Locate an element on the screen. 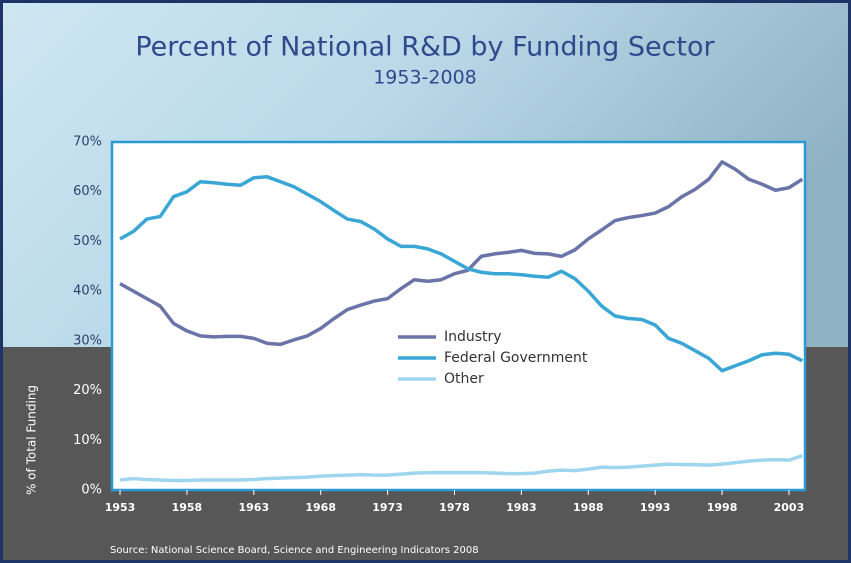 Image resolution: width=851 pixels, height=563 pixels. x-tick-label: 1958 is located at coordinates (187, 507).